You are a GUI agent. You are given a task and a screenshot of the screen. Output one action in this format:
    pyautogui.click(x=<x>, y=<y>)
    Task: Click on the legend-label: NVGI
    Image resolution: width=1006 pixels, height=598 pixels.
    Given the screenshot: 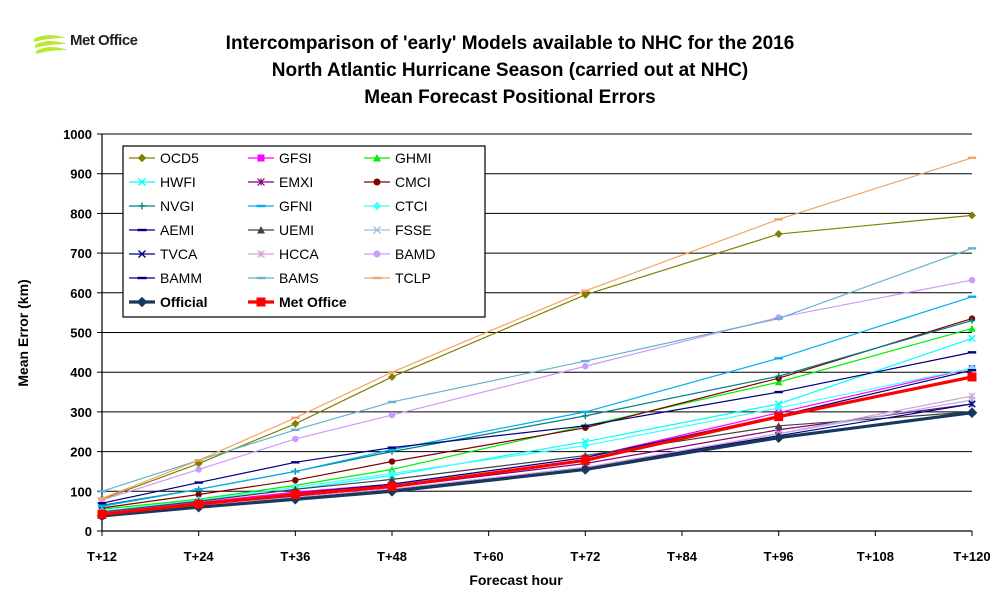 What is the action you would take?
    pyautogui.click(x=177, y=206)
    